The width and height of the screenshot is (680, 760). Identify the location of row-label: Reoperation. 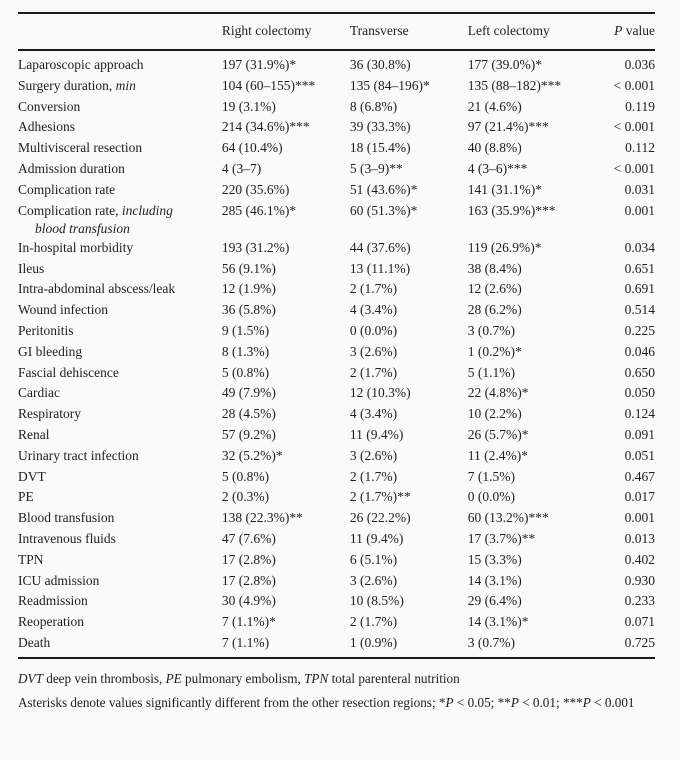
(120, 622).